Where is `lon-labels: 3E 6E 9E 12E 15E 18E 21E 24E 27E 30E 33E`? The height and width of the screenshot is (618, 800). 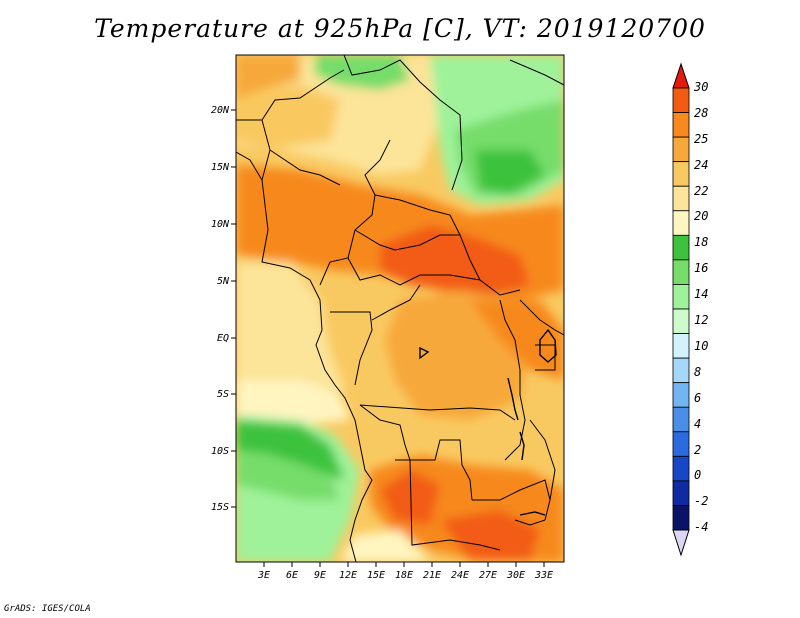
lon-labels: 3E 6E 9E 12E 15E 18E 21E 24E 27E 30E 33E is located at coordinates (405, 575).